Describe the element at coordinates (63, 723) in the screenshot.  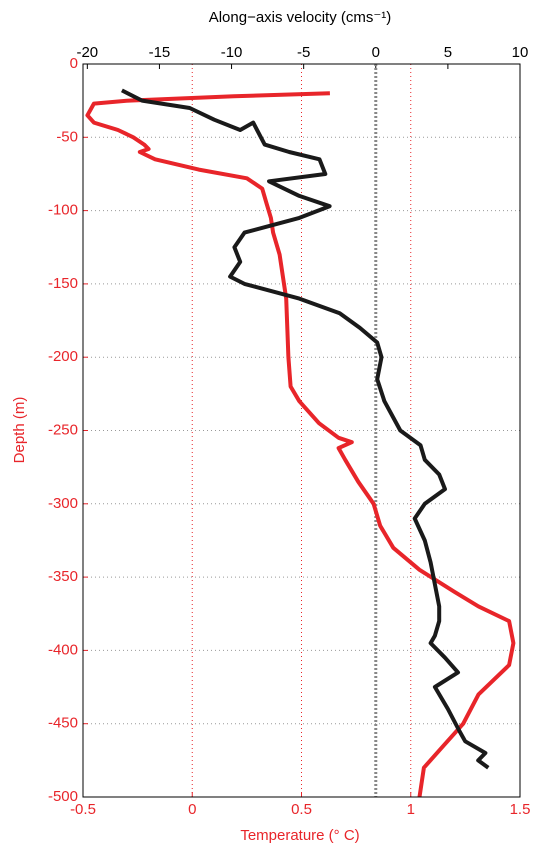
I see `y-tick-label: -450` at that location.